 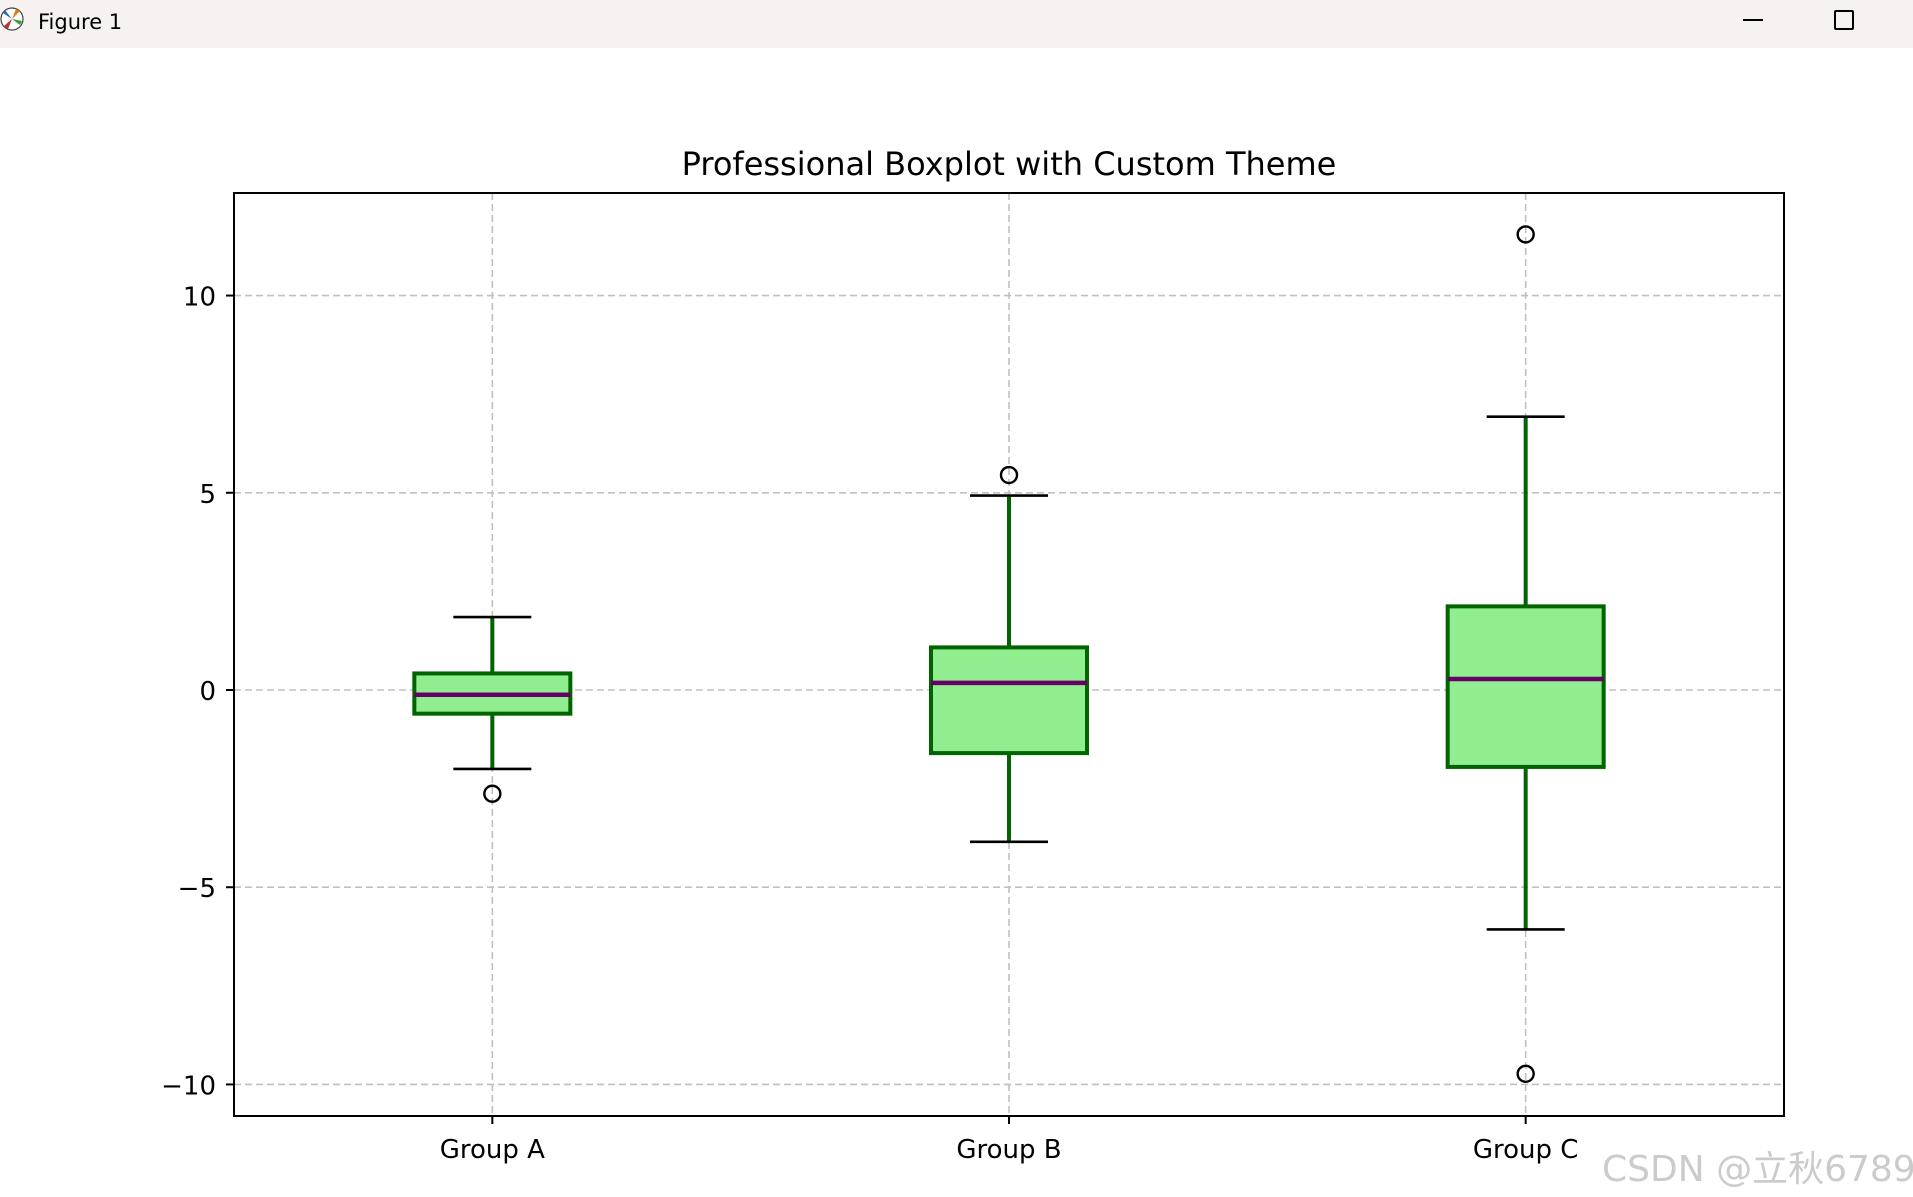 I want to click on watermark-text: CSDN @立秋6789, so click(x=1757, y=1169).